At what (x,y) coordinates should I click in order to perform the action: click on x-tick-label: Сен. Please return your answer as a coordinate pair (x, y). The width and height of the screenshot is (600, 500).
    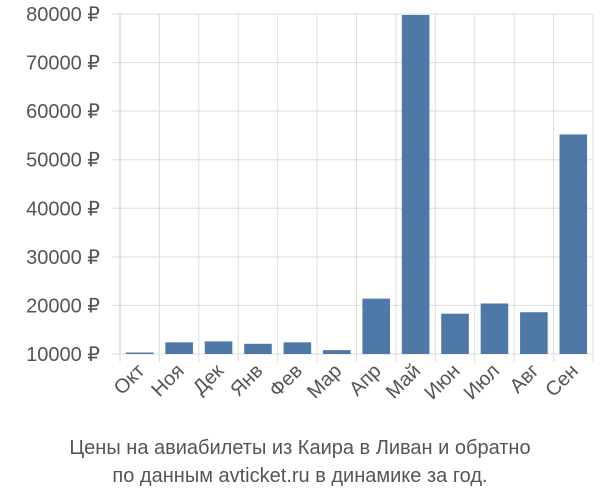
    Looking at the image, I should click on (561, 380).